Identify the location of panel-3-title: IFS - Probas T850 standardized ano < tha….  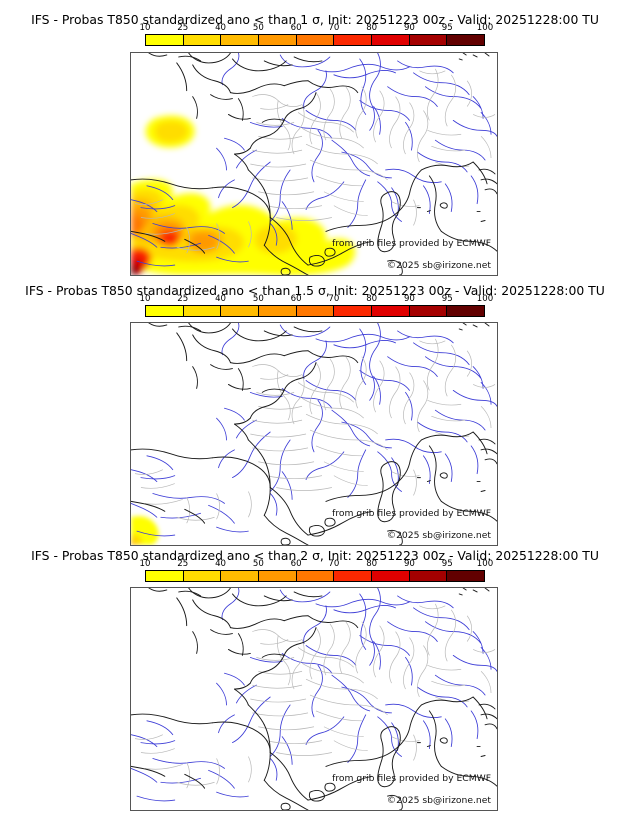
(315, 555).